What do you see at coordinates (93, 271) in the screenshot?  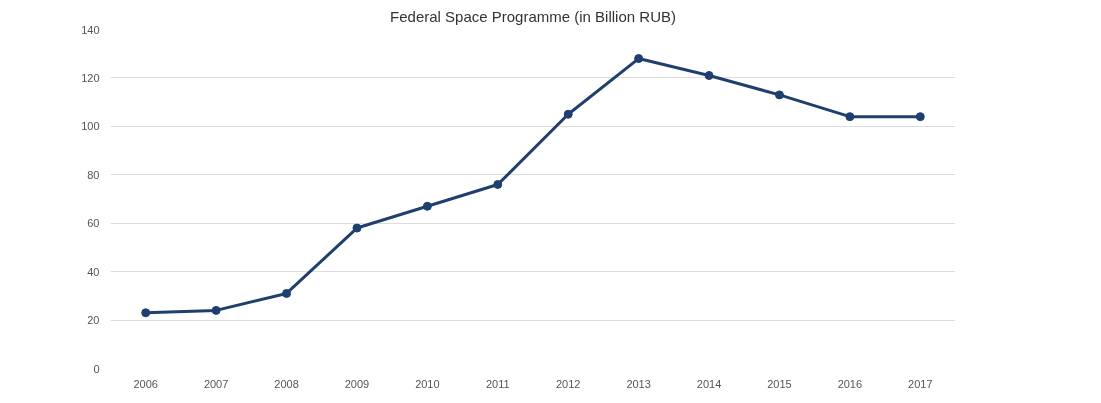 I see `y-tick-label: 40` at bounding box center [93, 271].